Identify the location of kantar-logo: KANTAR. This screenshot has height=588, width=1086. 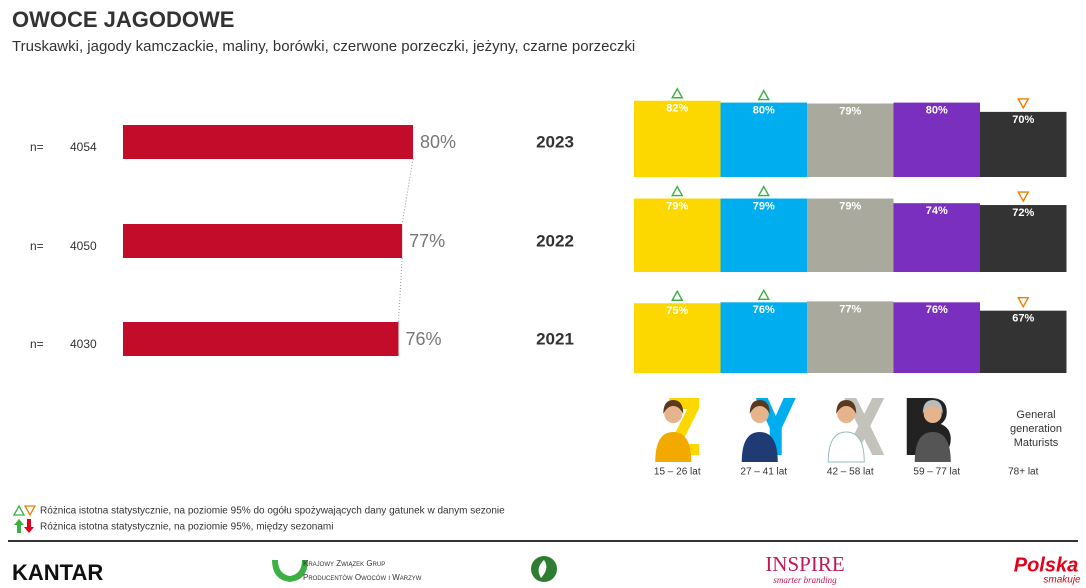
(57, 572).